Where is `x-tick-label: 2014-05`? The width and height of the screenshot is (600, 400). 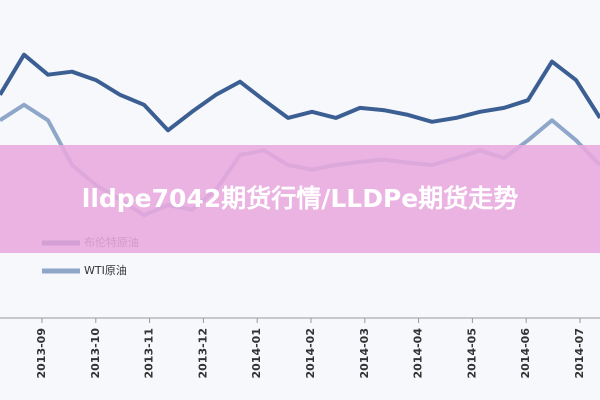 x-tick-label: 2014-05 is located at coordinates (471, 353).